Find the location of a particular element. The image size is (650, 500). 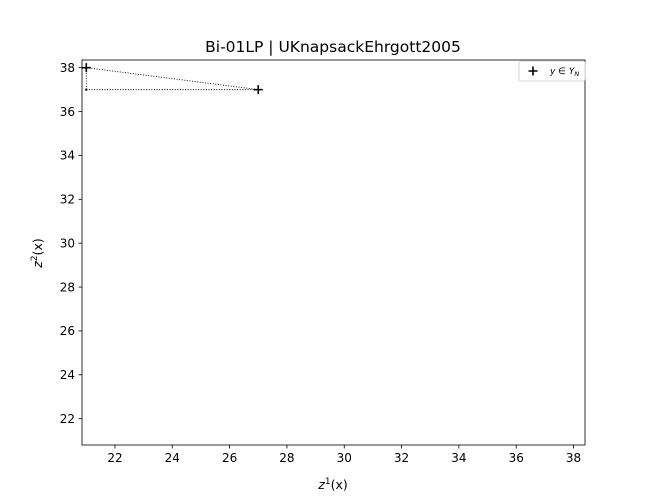

legend-box is located at coordinates (552, 71).